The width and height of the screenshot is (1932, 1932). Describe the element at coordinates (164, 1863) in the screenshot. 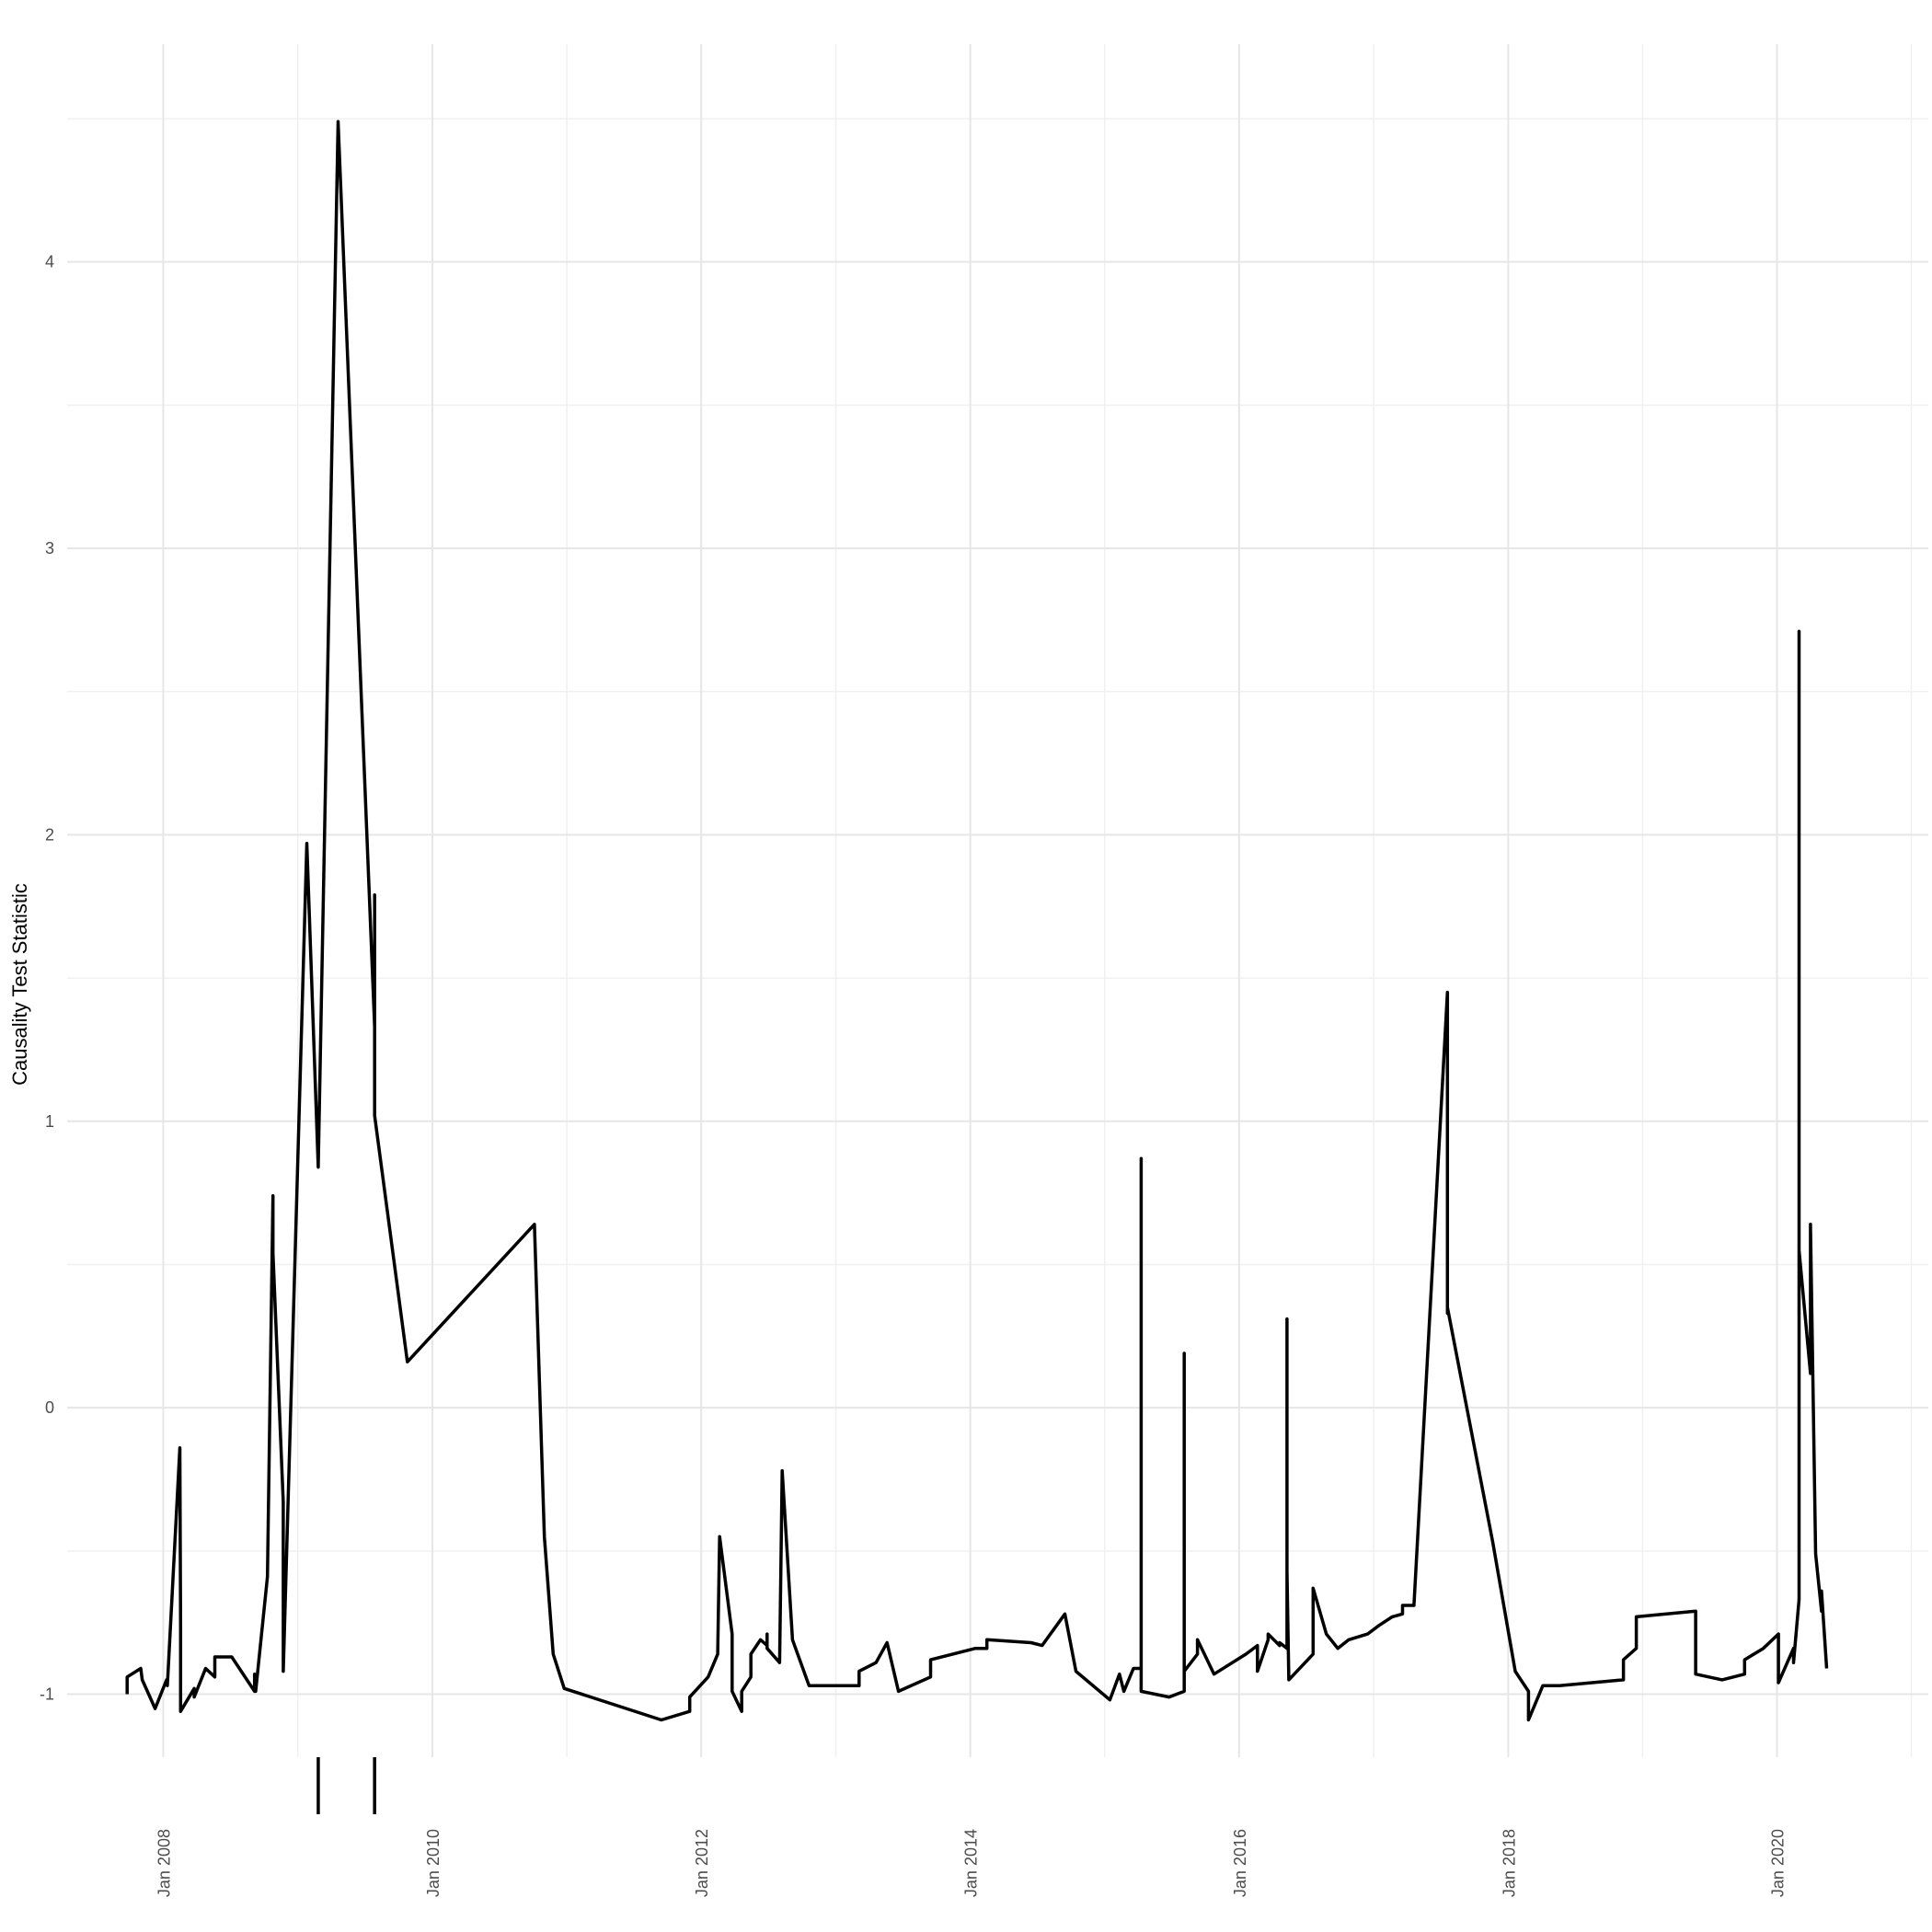

I see `x-tick-label: Jan 2008` at that location.